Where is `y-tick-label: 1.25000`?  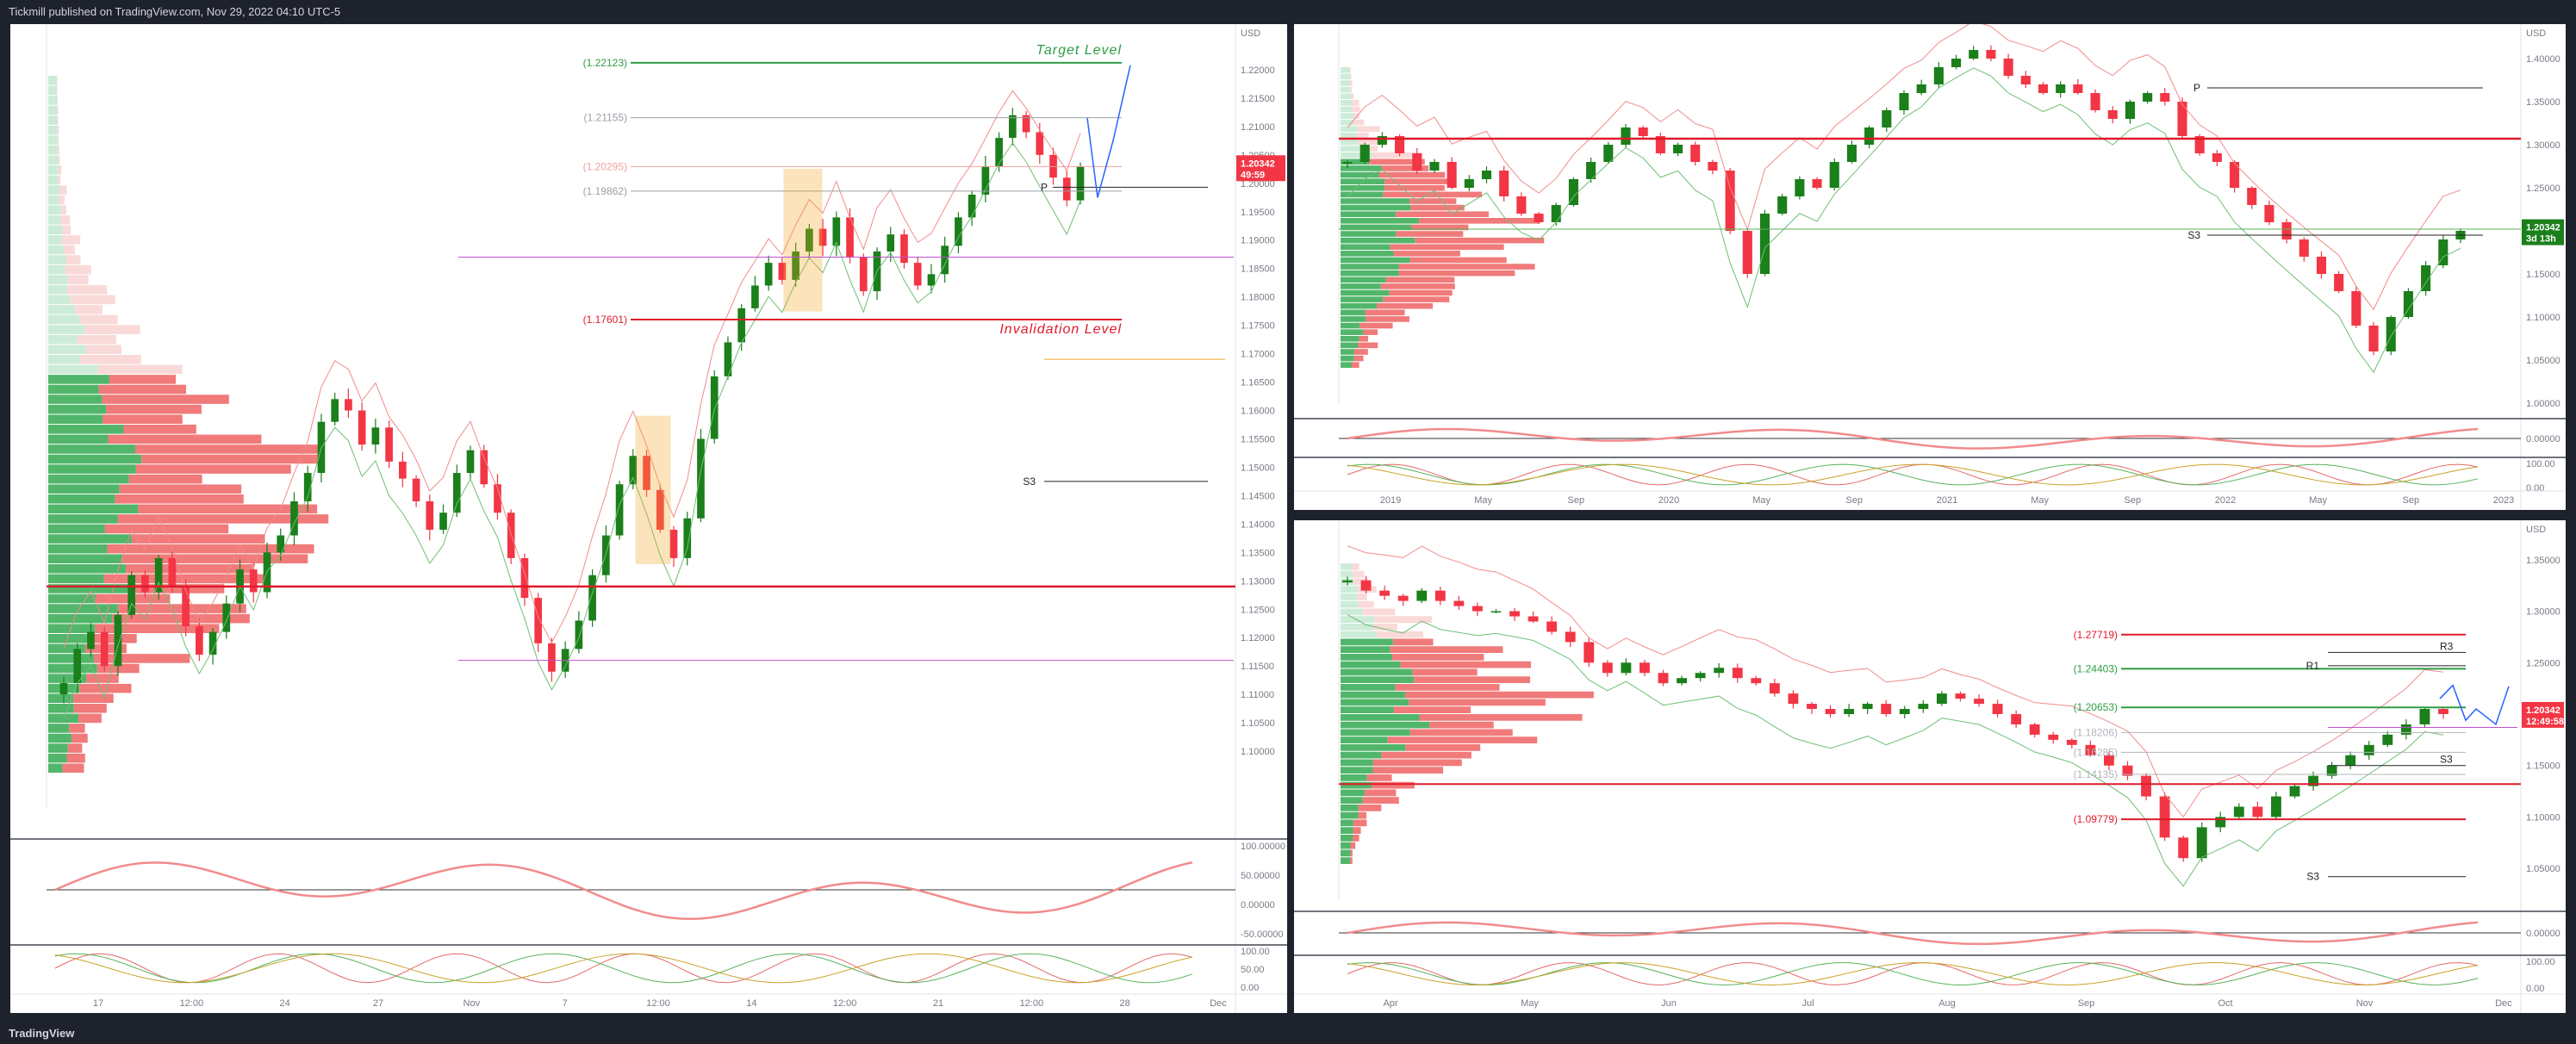 y-tick-label: 1.25000 is located at coordinates (2543, 188).